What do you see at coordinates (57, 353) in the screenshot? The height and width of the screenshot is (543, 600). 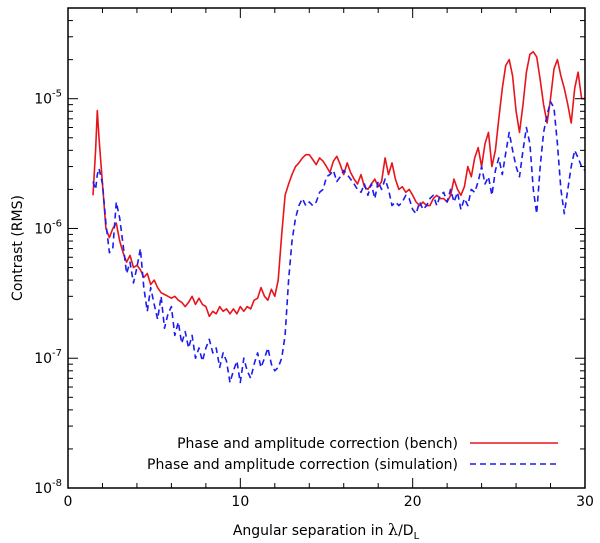 I see `y-tick-label-exponent: -7` at bounding box center [57, 353].